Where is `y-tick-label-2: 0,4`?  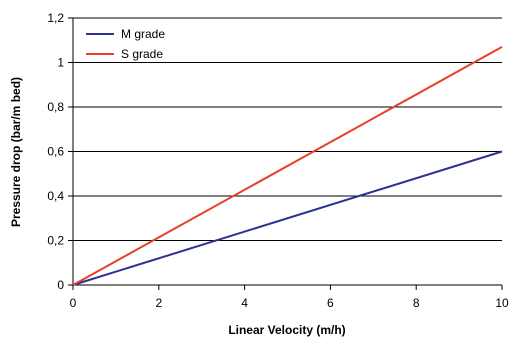 y-tick-label-2: 0,4 is located at coordinates (55, 196).